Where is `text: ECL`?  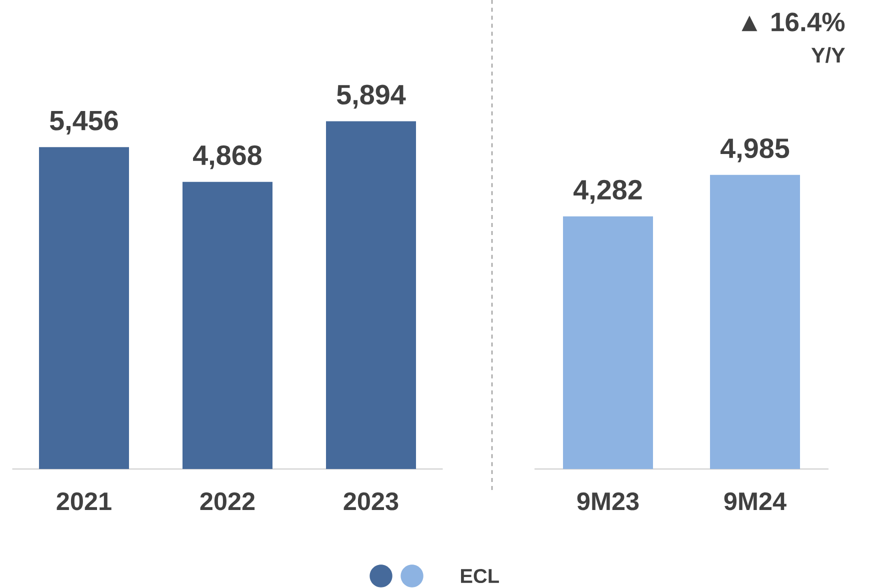 text: ECL is located at coordinates (480, 576).